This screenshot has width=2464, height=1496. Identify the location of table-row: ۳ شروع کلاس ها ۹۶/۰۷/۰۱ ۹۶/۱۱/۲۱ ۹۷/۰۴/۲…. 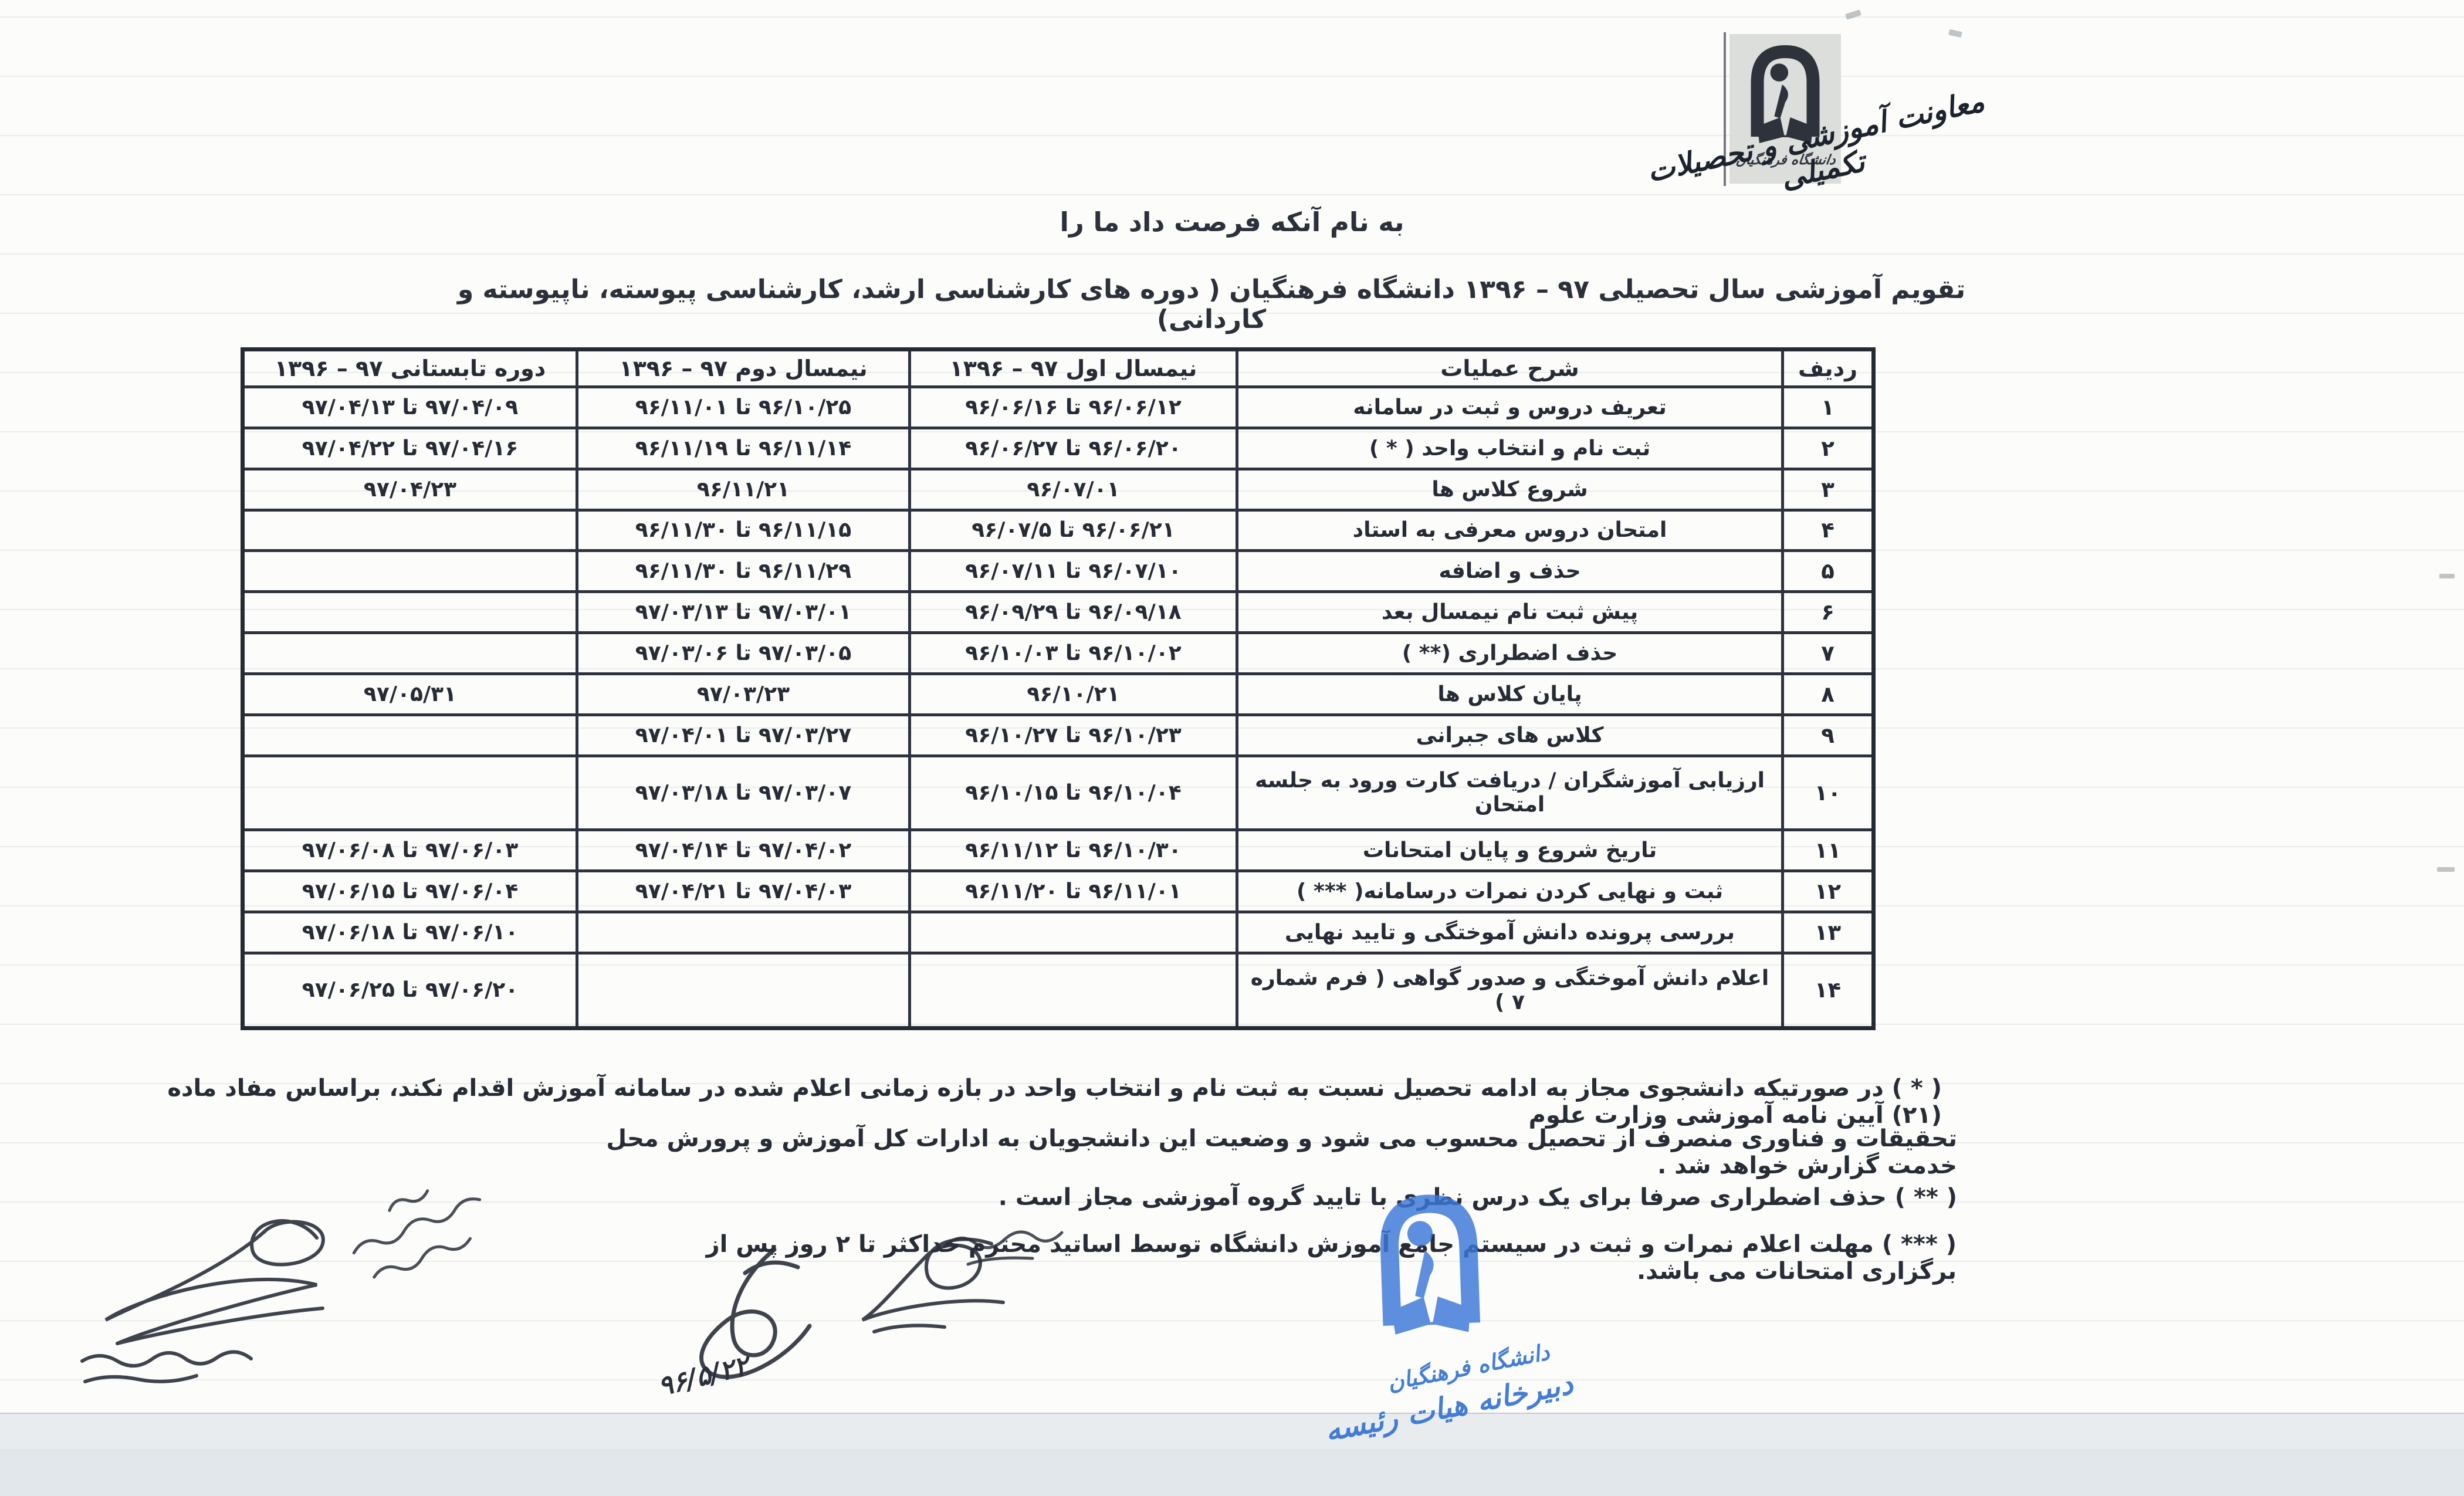
(1058, 489).